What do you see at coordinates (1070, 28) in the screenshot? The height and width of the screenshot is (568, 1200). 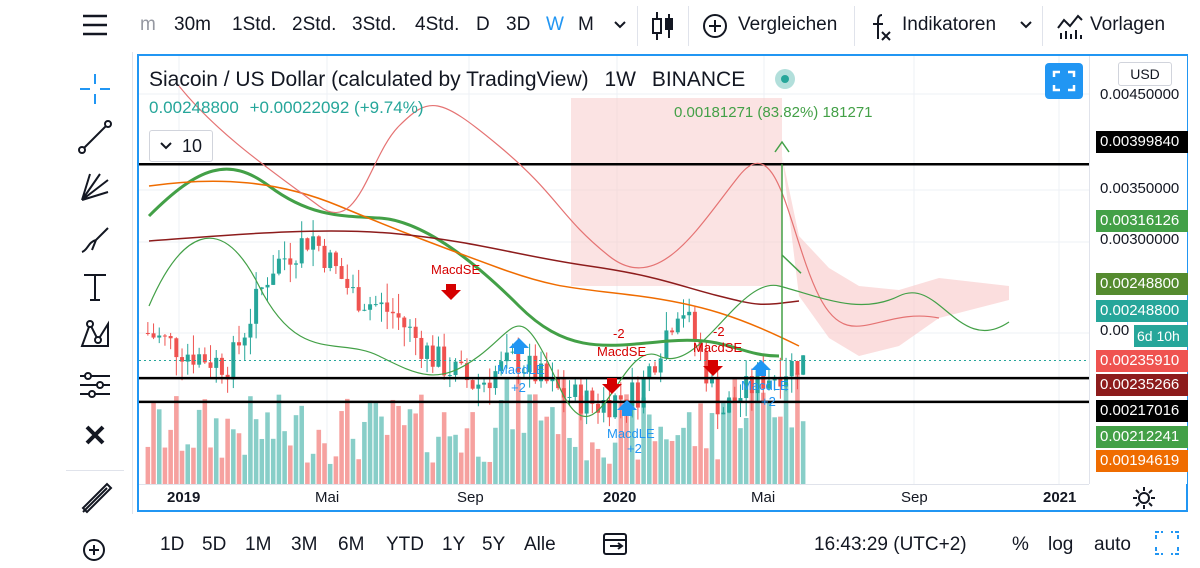 I see `templates-icon` at bounding box center [1070, 28].